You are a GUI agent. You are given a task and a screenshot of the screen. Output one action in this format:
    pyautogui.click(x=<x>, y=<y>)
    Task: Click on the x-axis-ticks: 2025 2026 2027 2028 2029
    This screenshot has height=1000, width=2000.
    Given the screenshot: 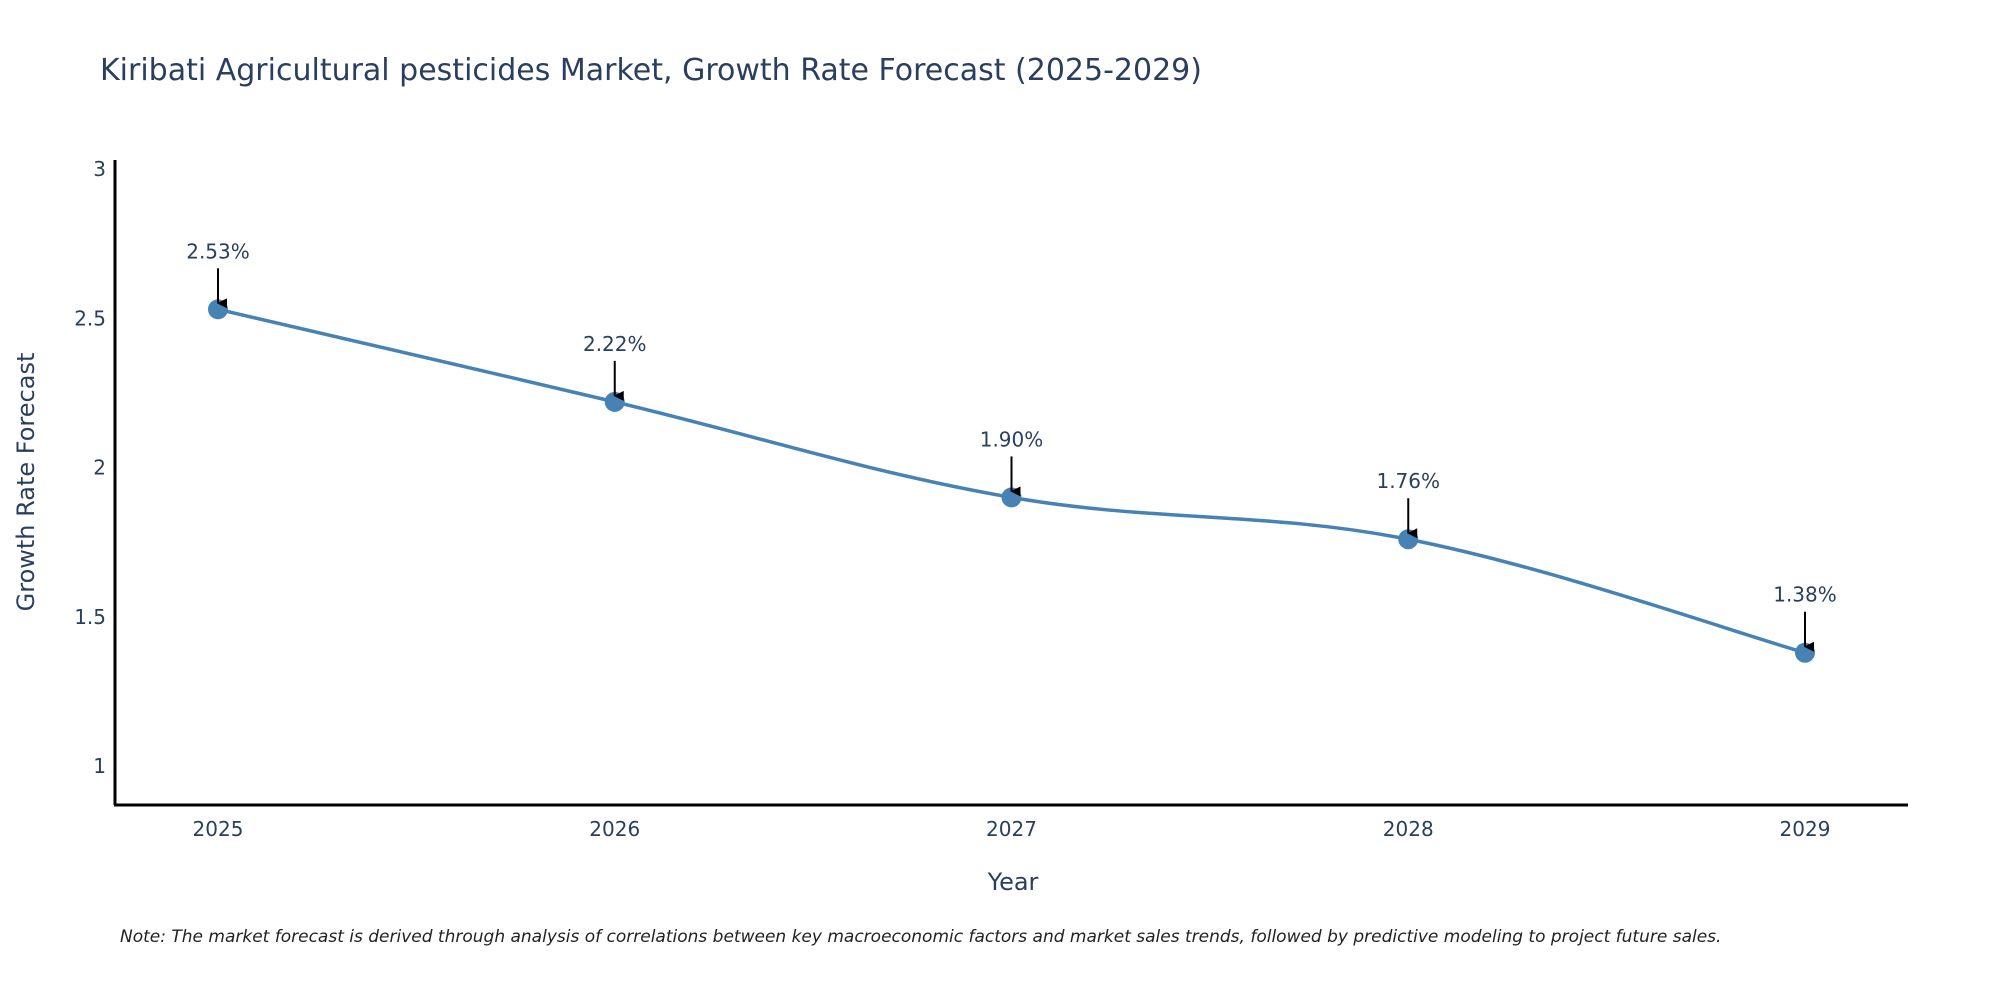 What is the action you would take?
    pyautogui.click(x=1012, y=829)
    